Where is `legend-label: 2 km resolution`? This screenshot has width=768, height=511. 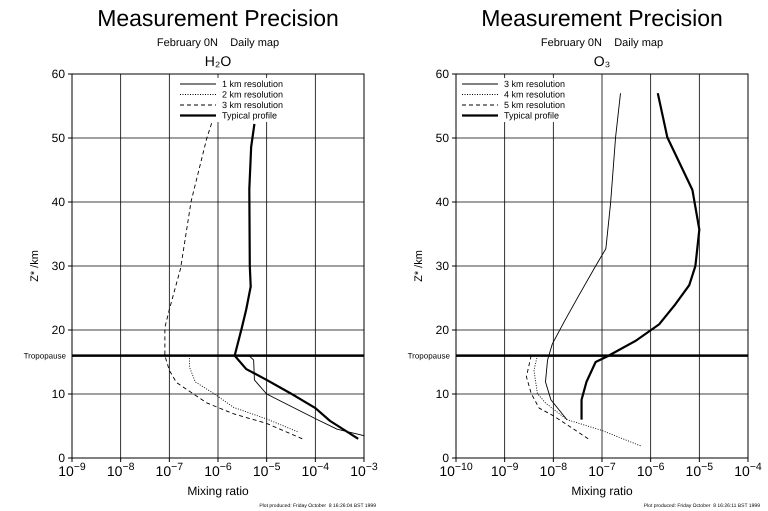 legend-label: 2 km resolution is located at coordinates (253, 95).